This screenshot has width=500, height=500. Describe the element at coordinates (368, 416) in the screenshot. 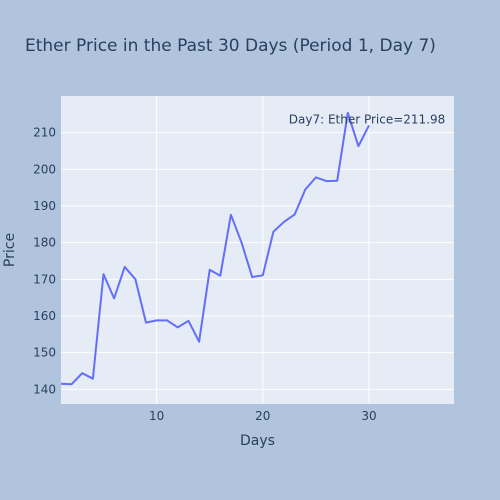

I see `x-tick-label: 30` at that location.